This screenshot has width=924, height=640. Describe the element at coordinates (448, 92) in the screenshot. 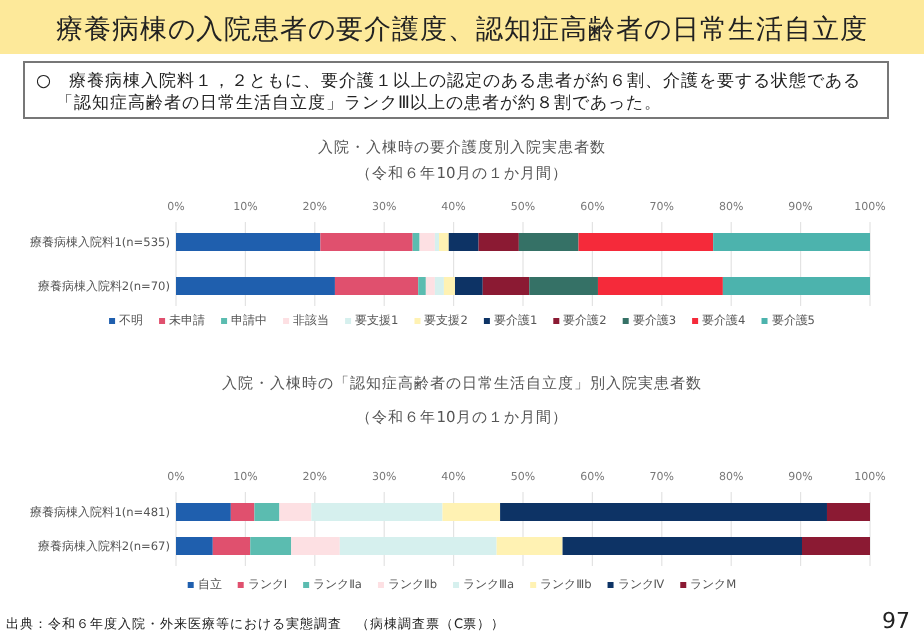

I see `text: ○ 療養病棟入院料１，２ともに、要介護１以上の認定のある患者が約６割、介護を要する状態である「認知症高齢者の日常生活自立度」ランクⅢ以上の患者が約８割であった。` at that location.